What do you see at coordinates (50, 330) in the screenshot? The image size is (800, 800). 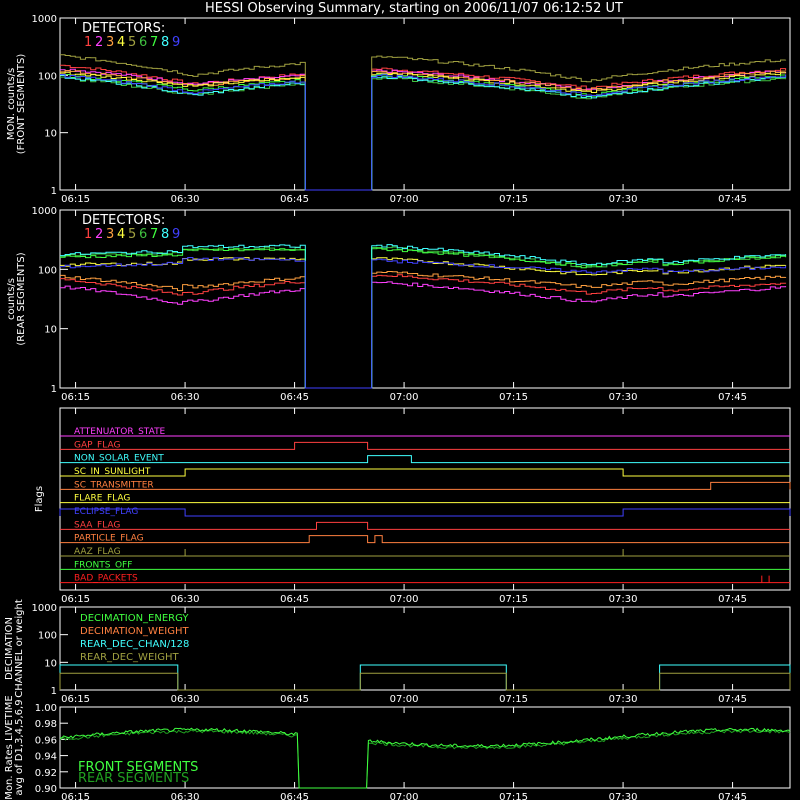 I see `rear-ytick-label: 10` at bounding box center [50, 330].